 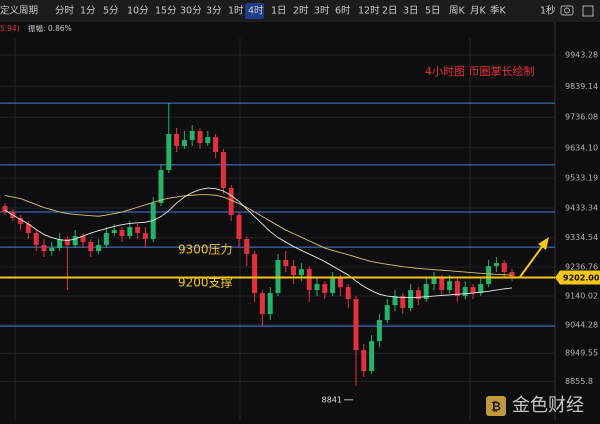 I want to click on y-tick-label: 9433.34, so click(x=581, y=208).